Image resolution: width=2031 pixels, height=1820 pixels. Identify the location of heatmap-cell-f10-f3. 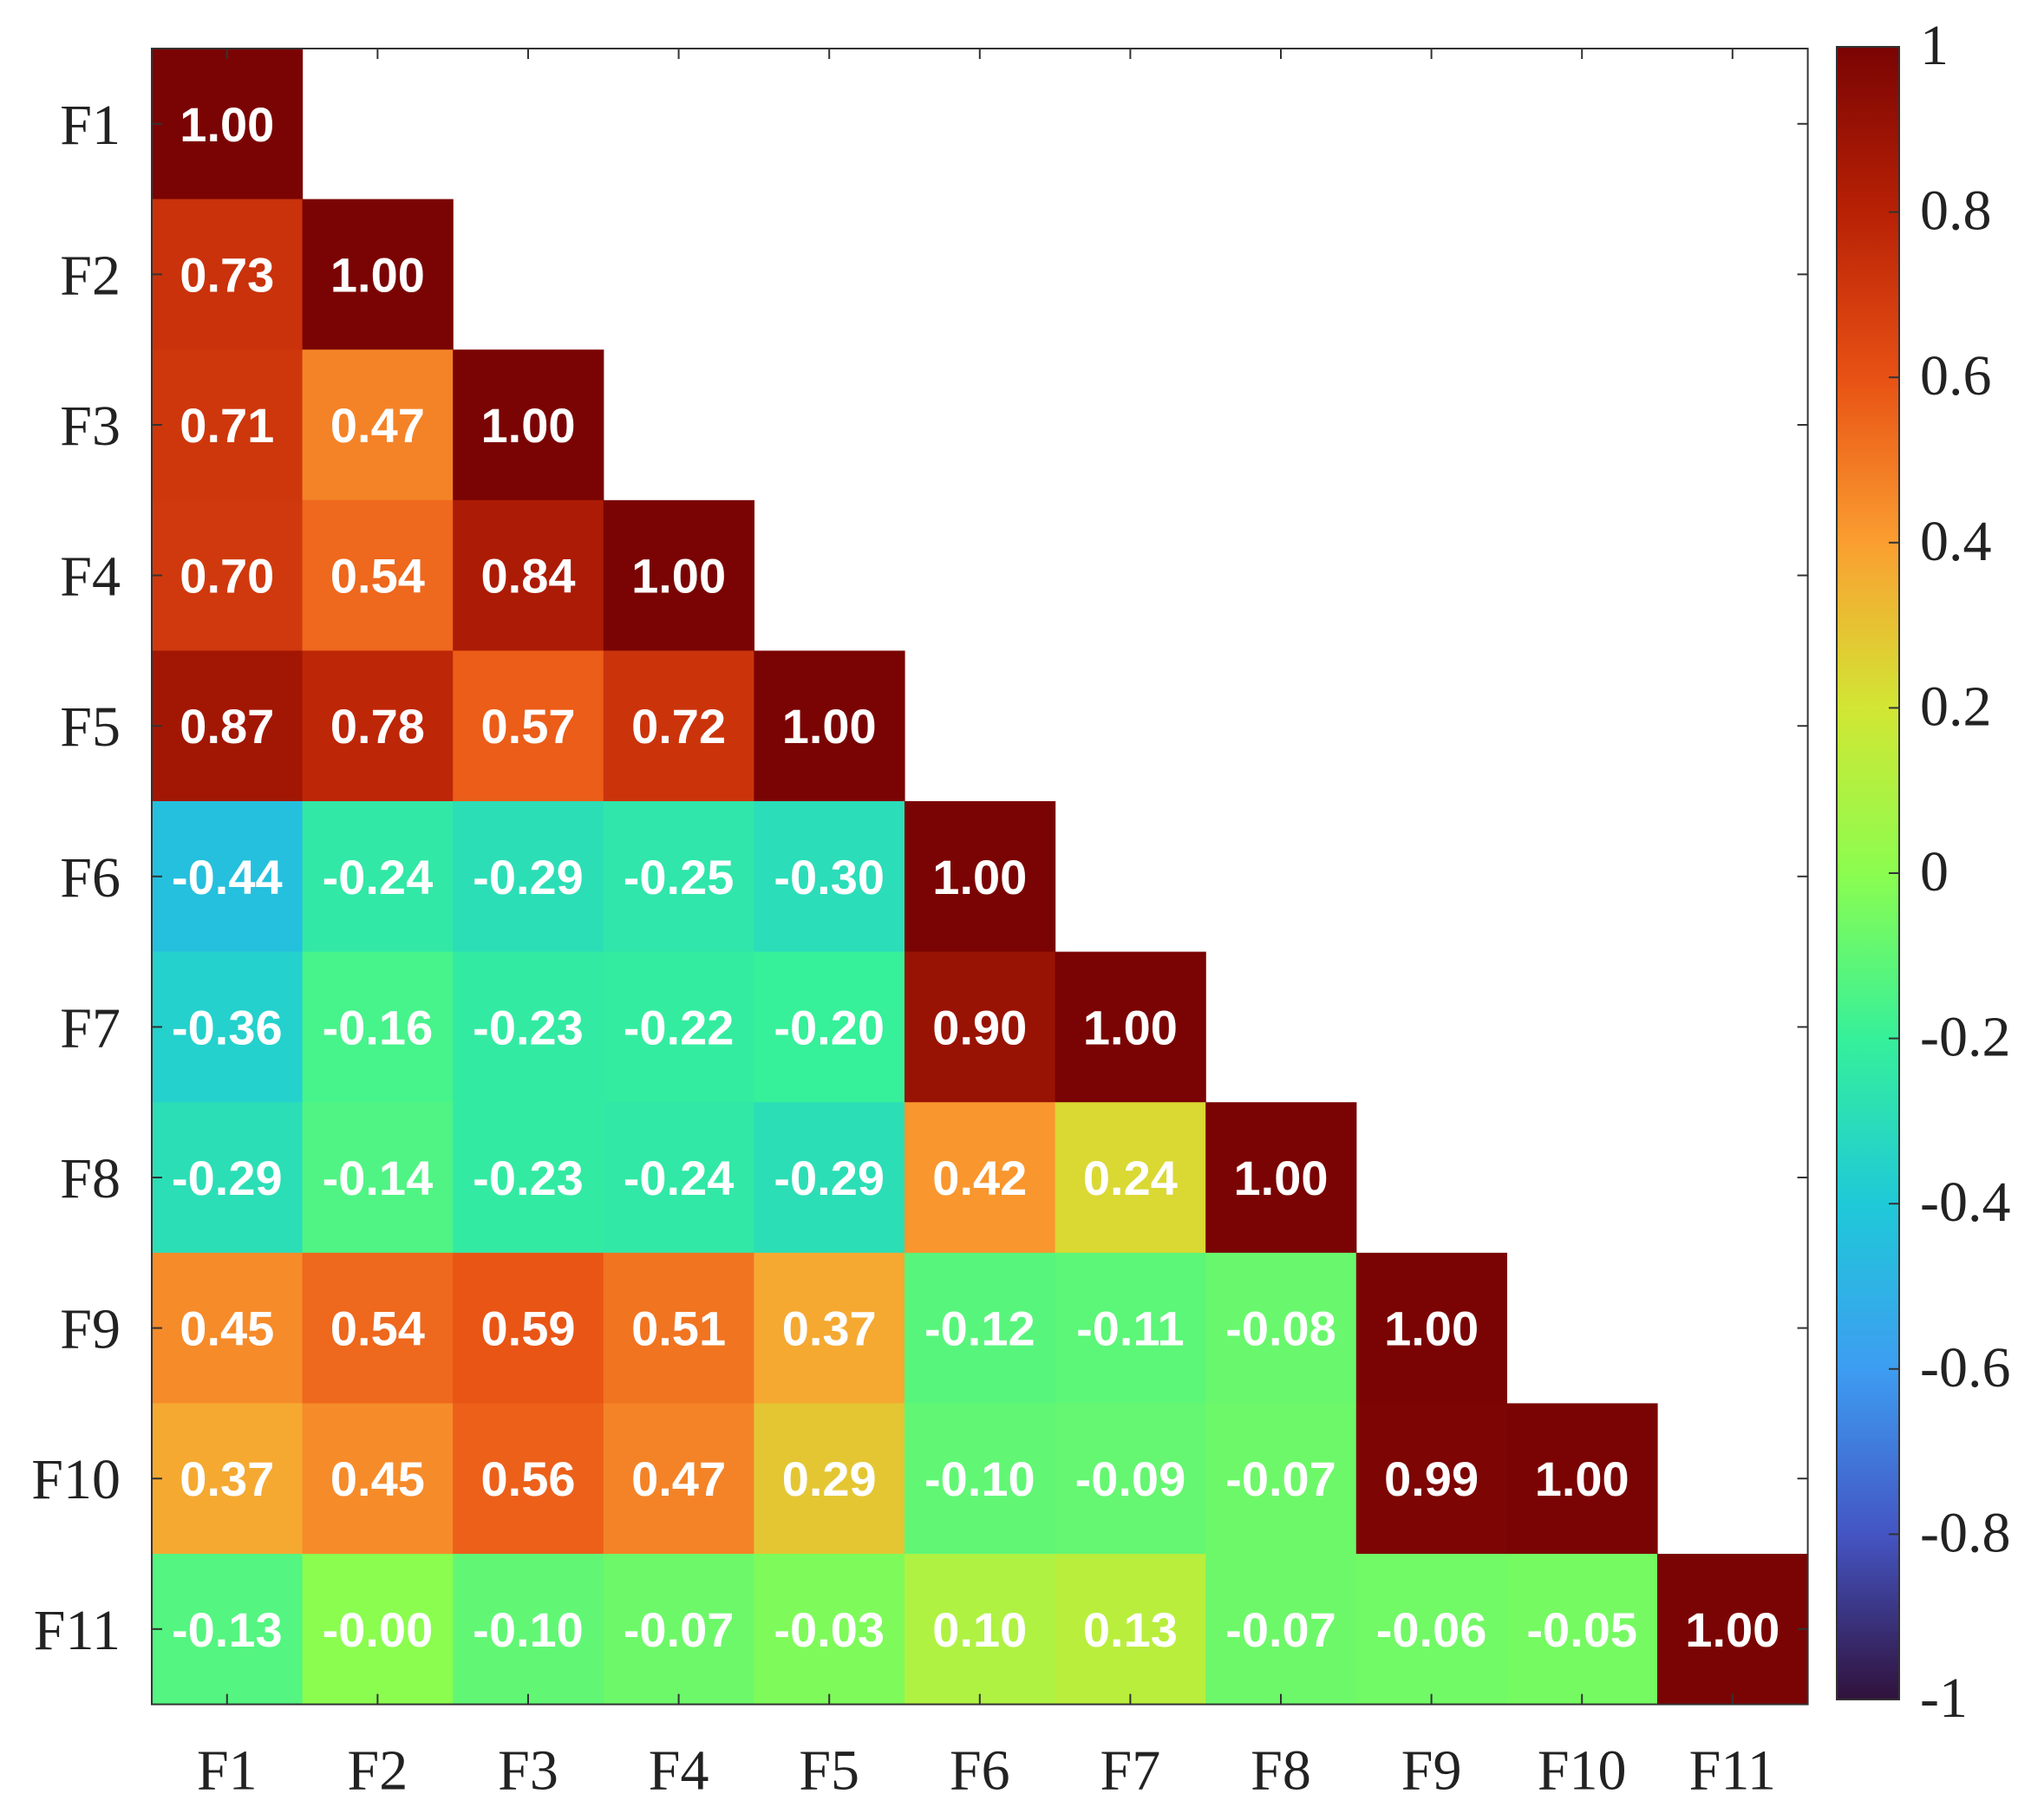
(528, 1479).